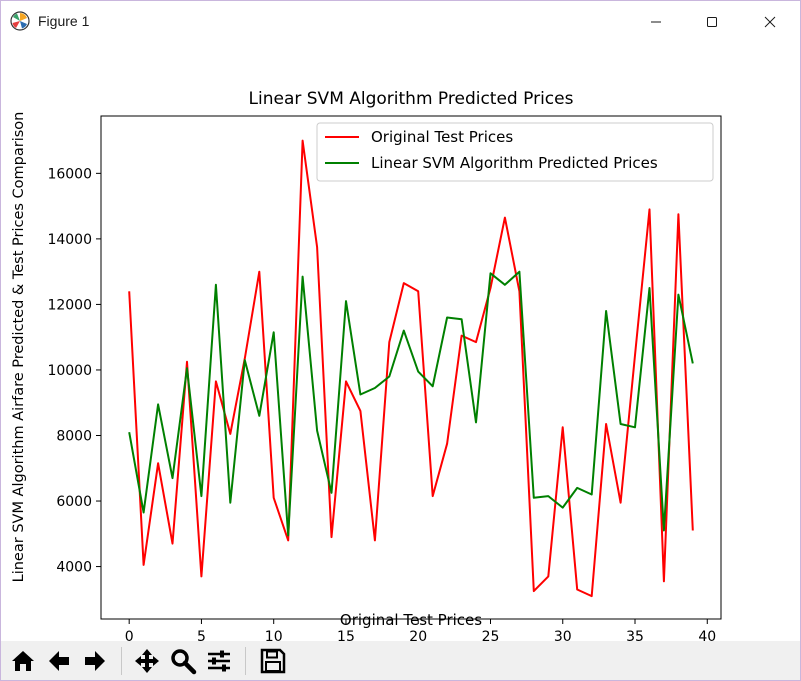  I want to click on legend-label-predicted: Linear SVM Algorithm Predicted Prices, so click(514, 163).